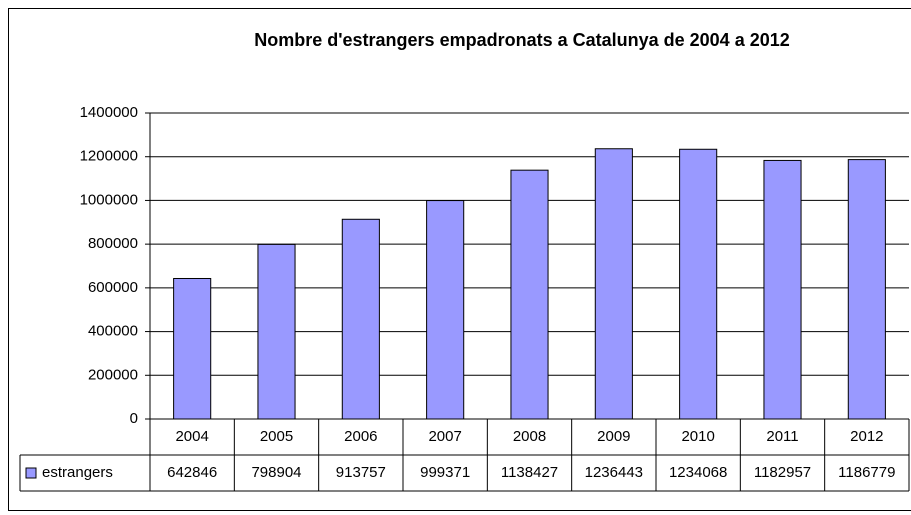  I want to click on table-value: 1234068, so click(698, 472).